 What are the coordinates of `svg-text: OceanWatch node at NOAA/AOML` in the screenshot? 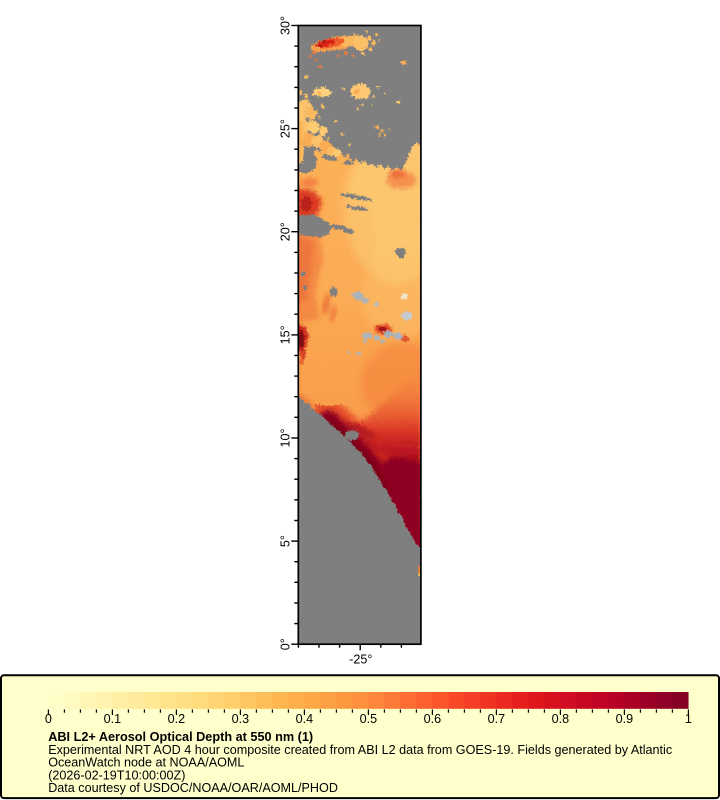 It's located at (146, 763).